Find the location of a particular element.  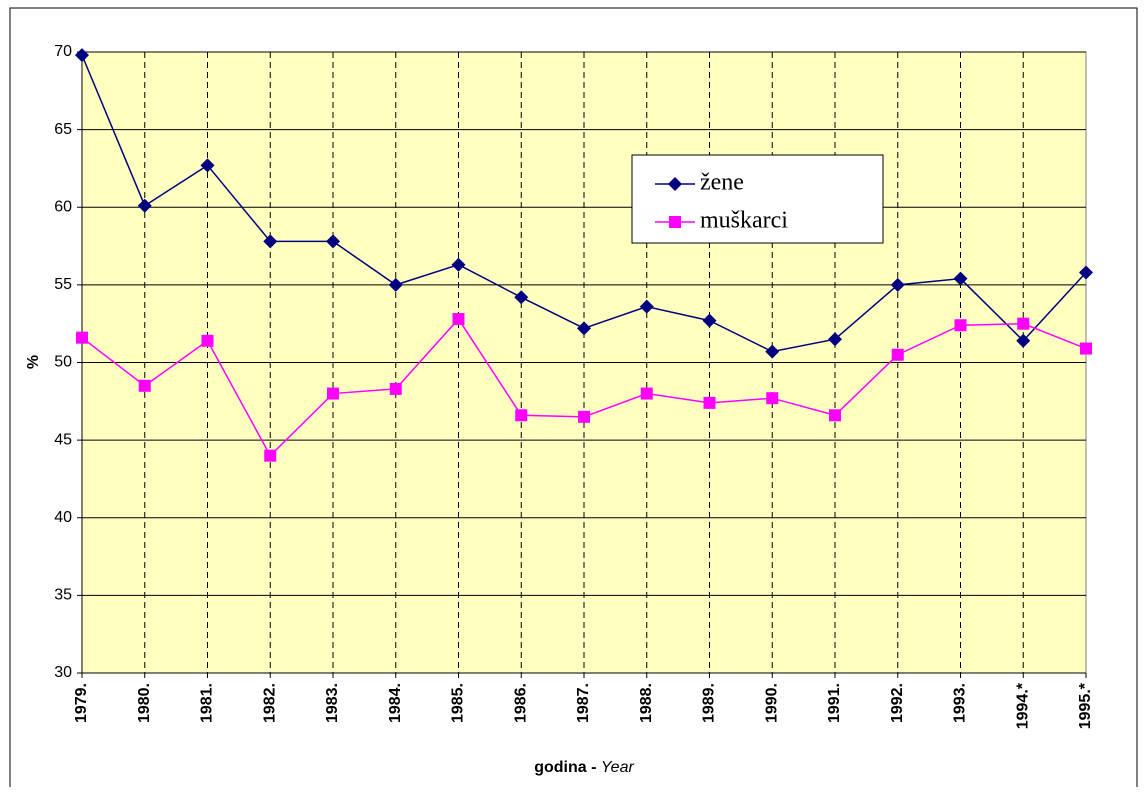

x-tick-label: 1979. is located at coordinates (81, 703).